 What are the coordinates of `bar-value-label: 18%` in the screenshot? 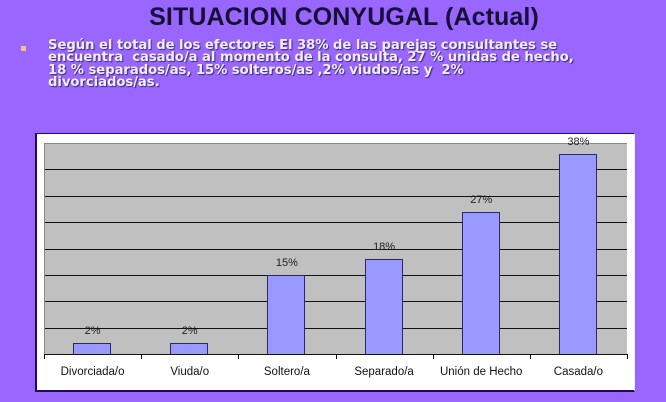 It's located at (384, 247).